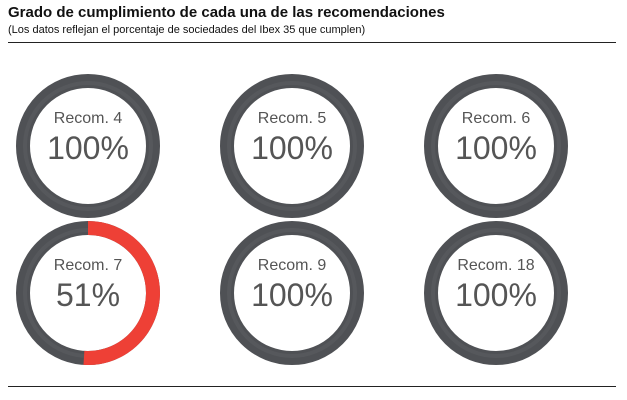  What do you see at coordinates (88, 265) in the screenshot?
I see `donut-label: Recom. 7` at bounding box center [88, 265].